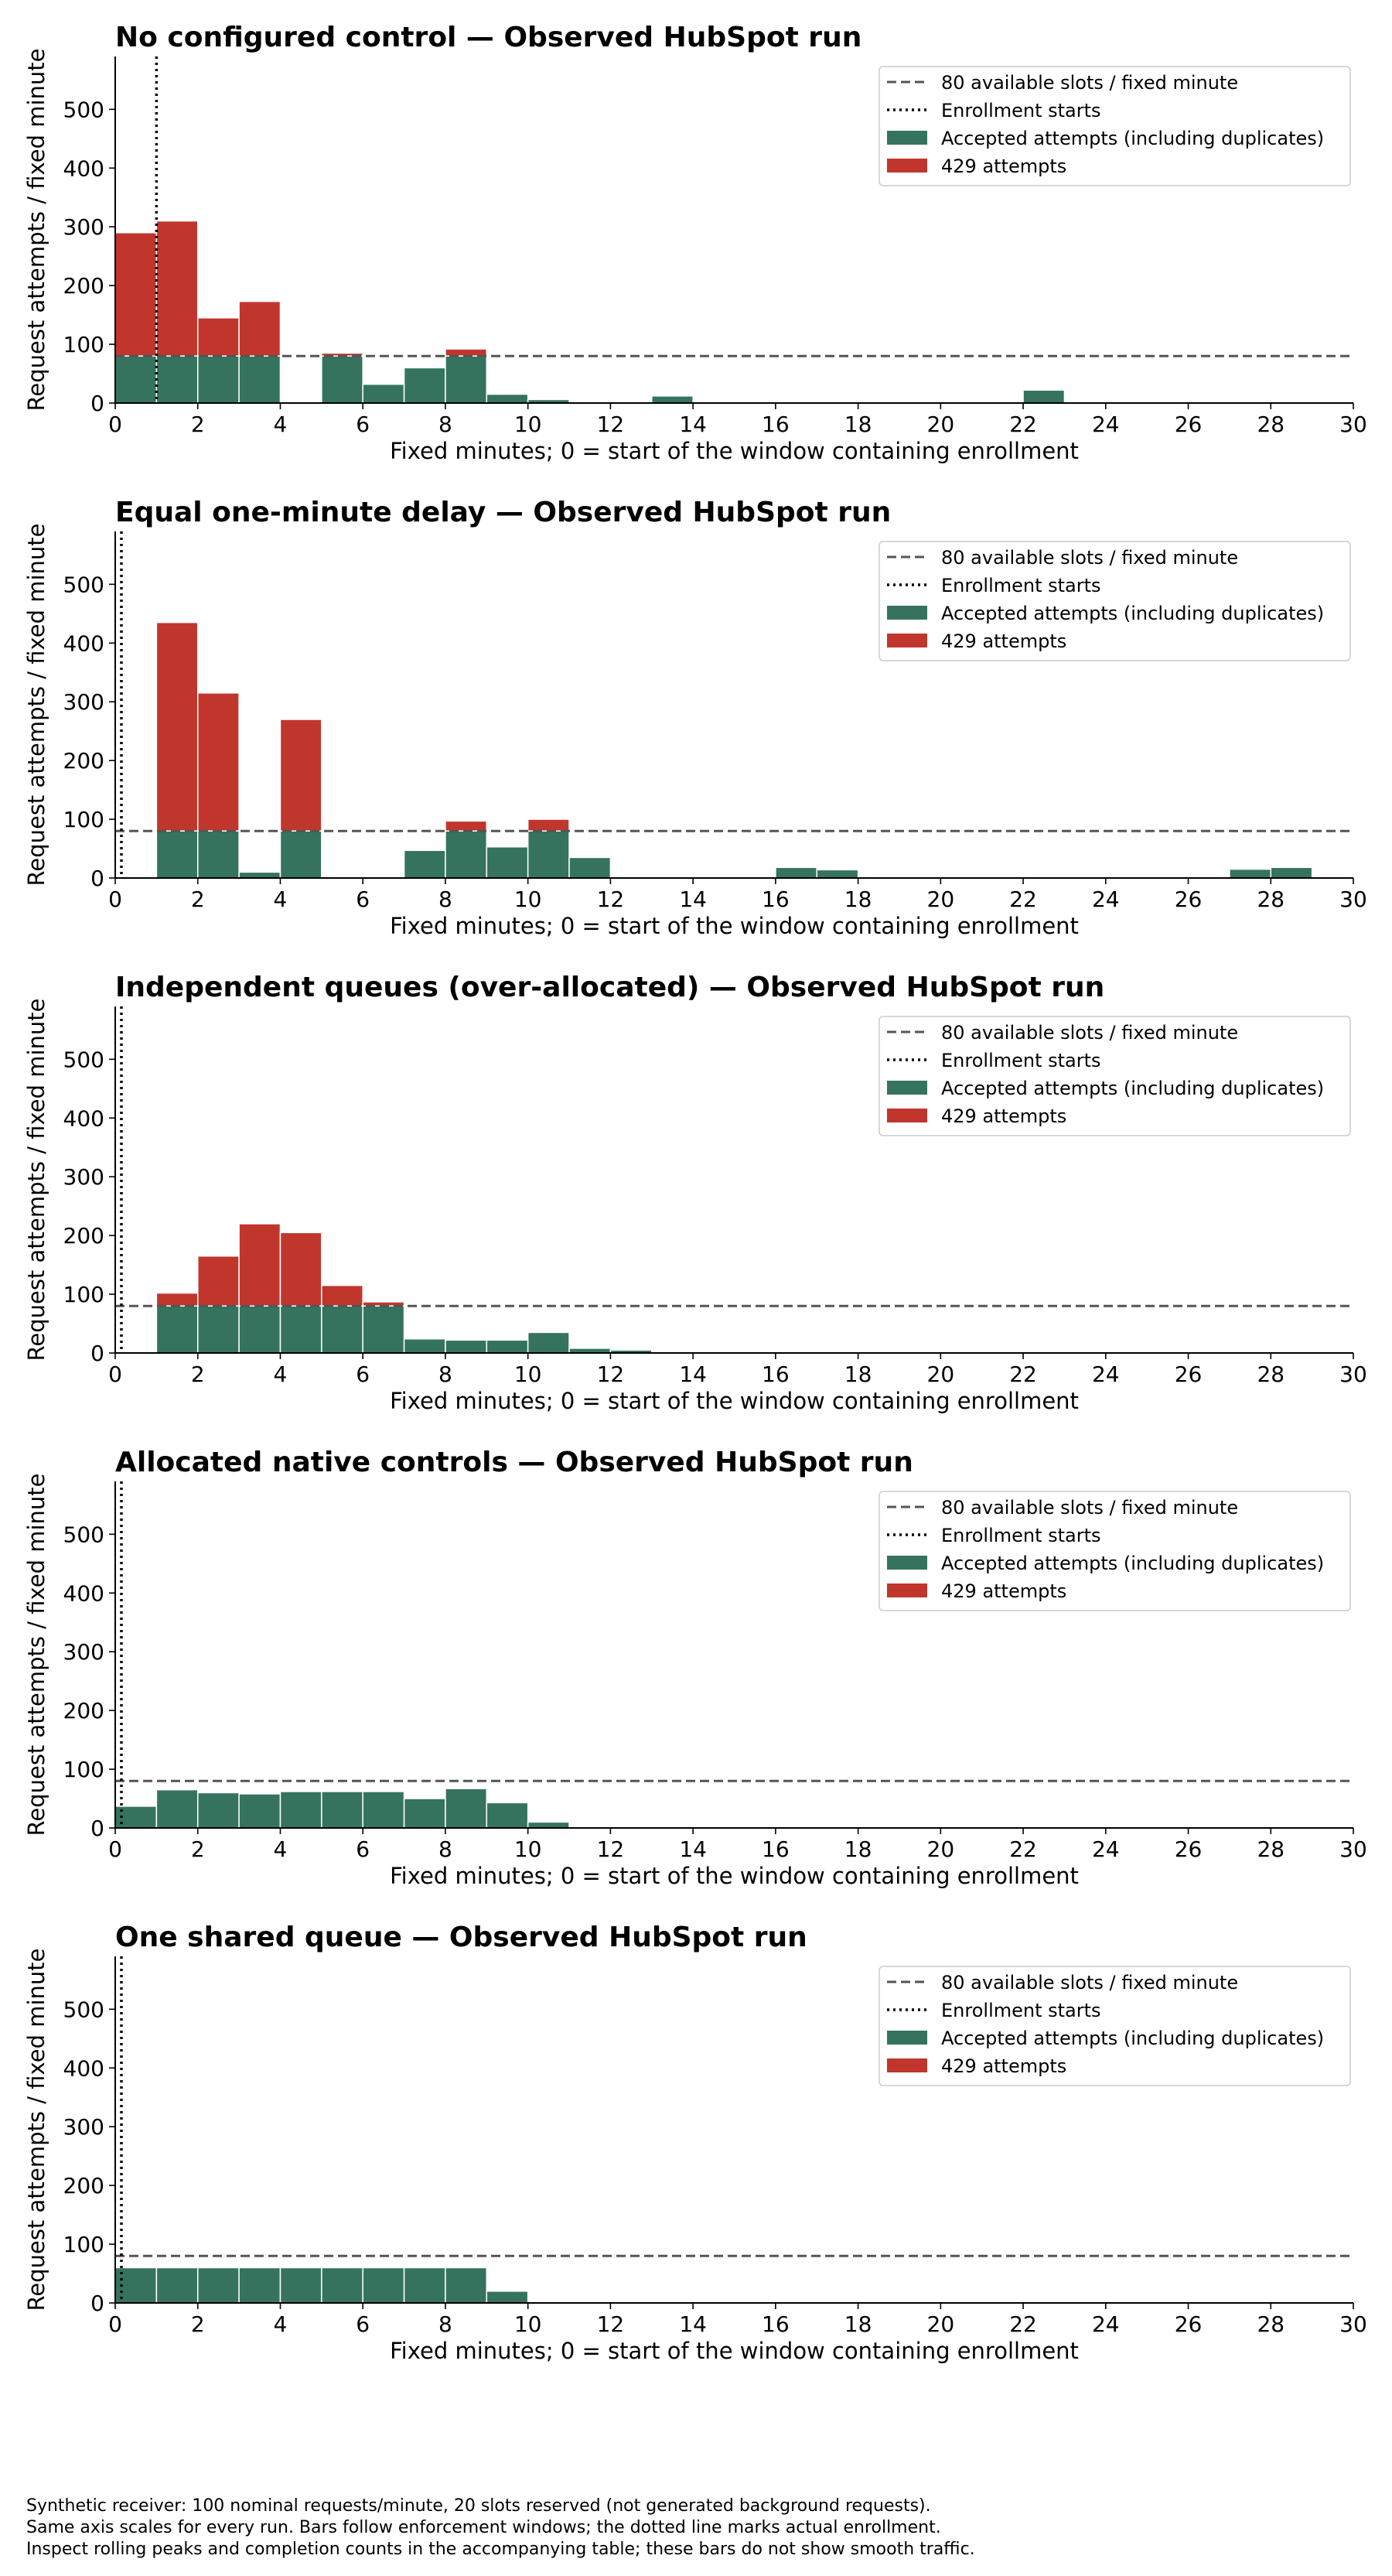  Describe the element at coordinates (97, 1829) in the screenshot. I see `y-tick-label: 0` at that location.